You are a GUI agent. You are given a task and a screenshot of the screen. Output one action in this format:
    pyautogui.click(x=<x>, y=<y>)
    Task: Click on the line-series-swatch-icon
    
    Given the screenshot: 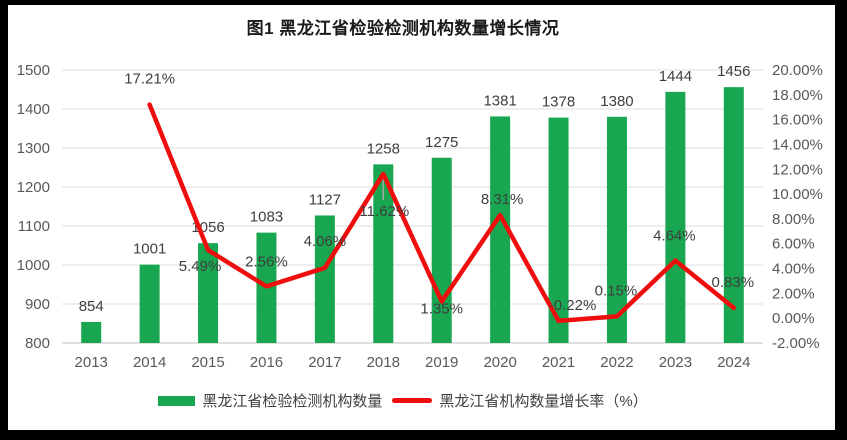 What is the action you would take?
    pyautogui.click(x=412, y=400)
    